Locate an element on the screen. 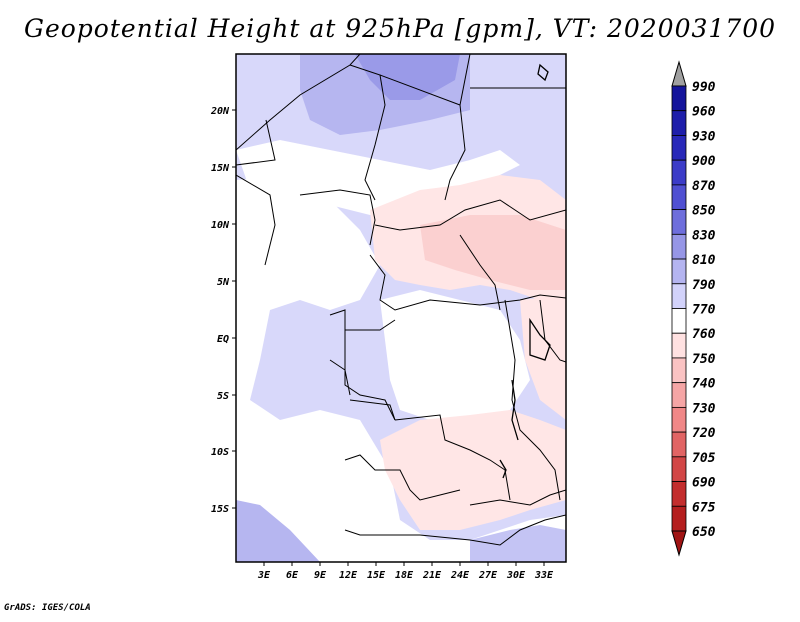  lon-tick: 27E is located at coordinates (488, 571).